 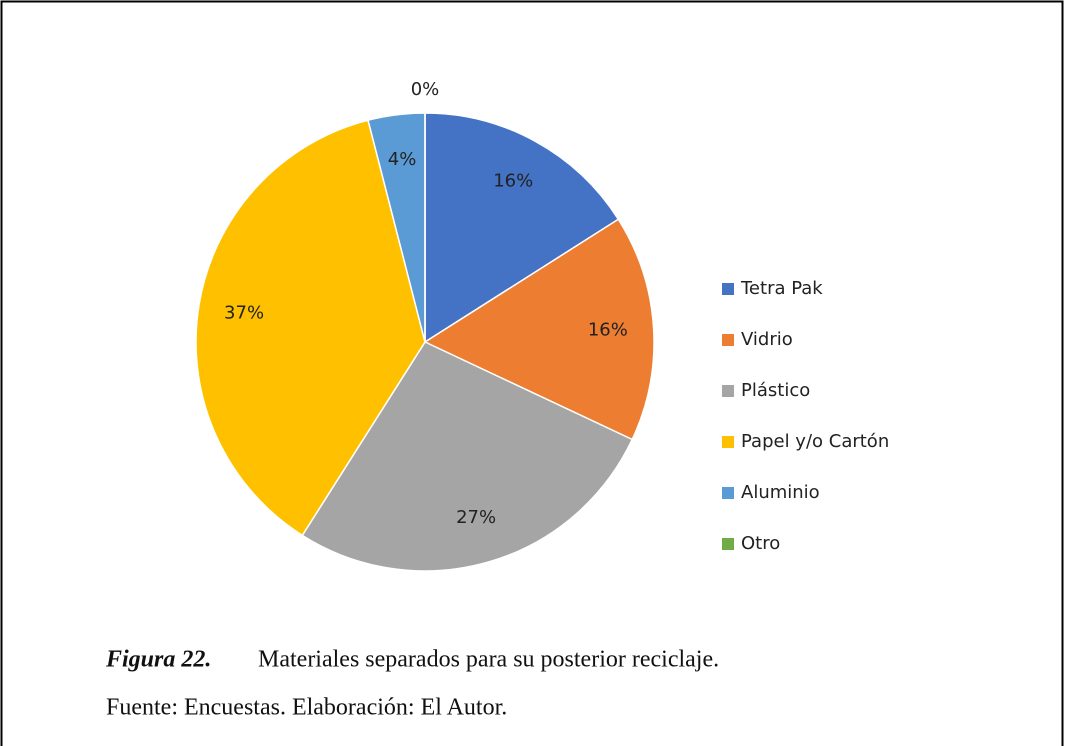 What do you see at coordinates (425, 89) in the screenshot?
I see `data-label: 0%` at bounding box center [425, 89].